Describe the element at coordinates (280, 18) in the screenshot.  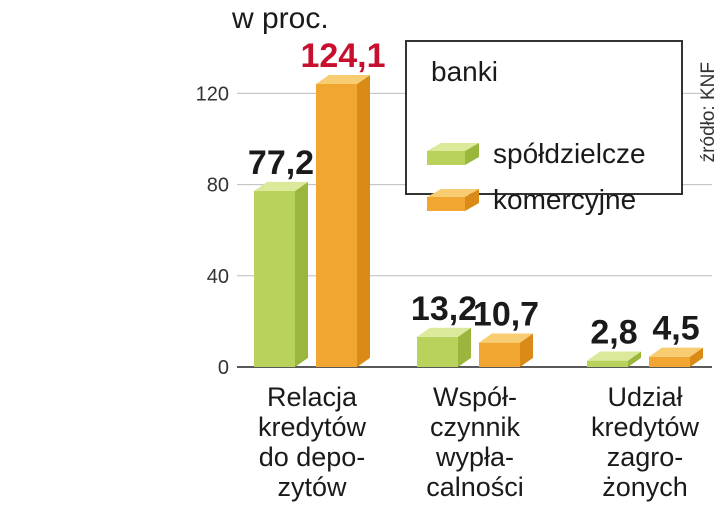
I see `unit-label: w proc.` at that location.